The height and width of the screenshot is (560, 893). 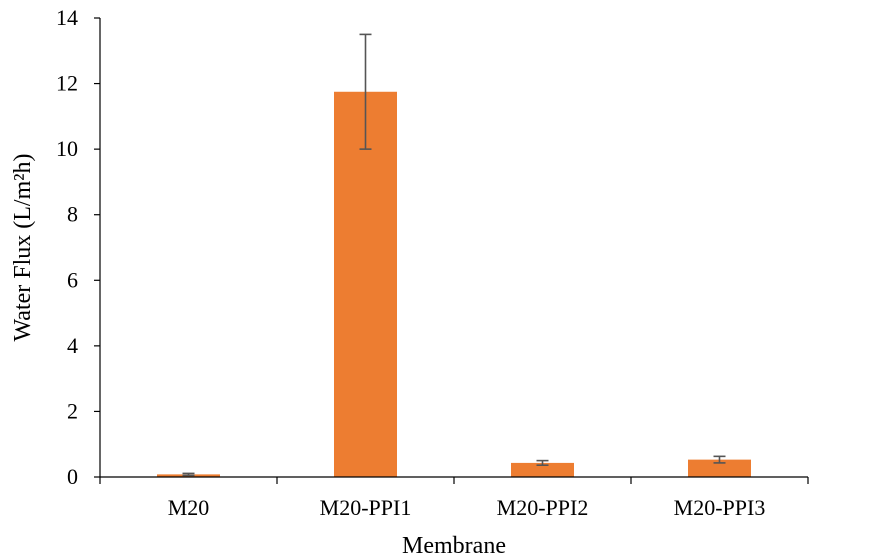 I want to click on y-tick-label: 4, so click(x=72, y=345).